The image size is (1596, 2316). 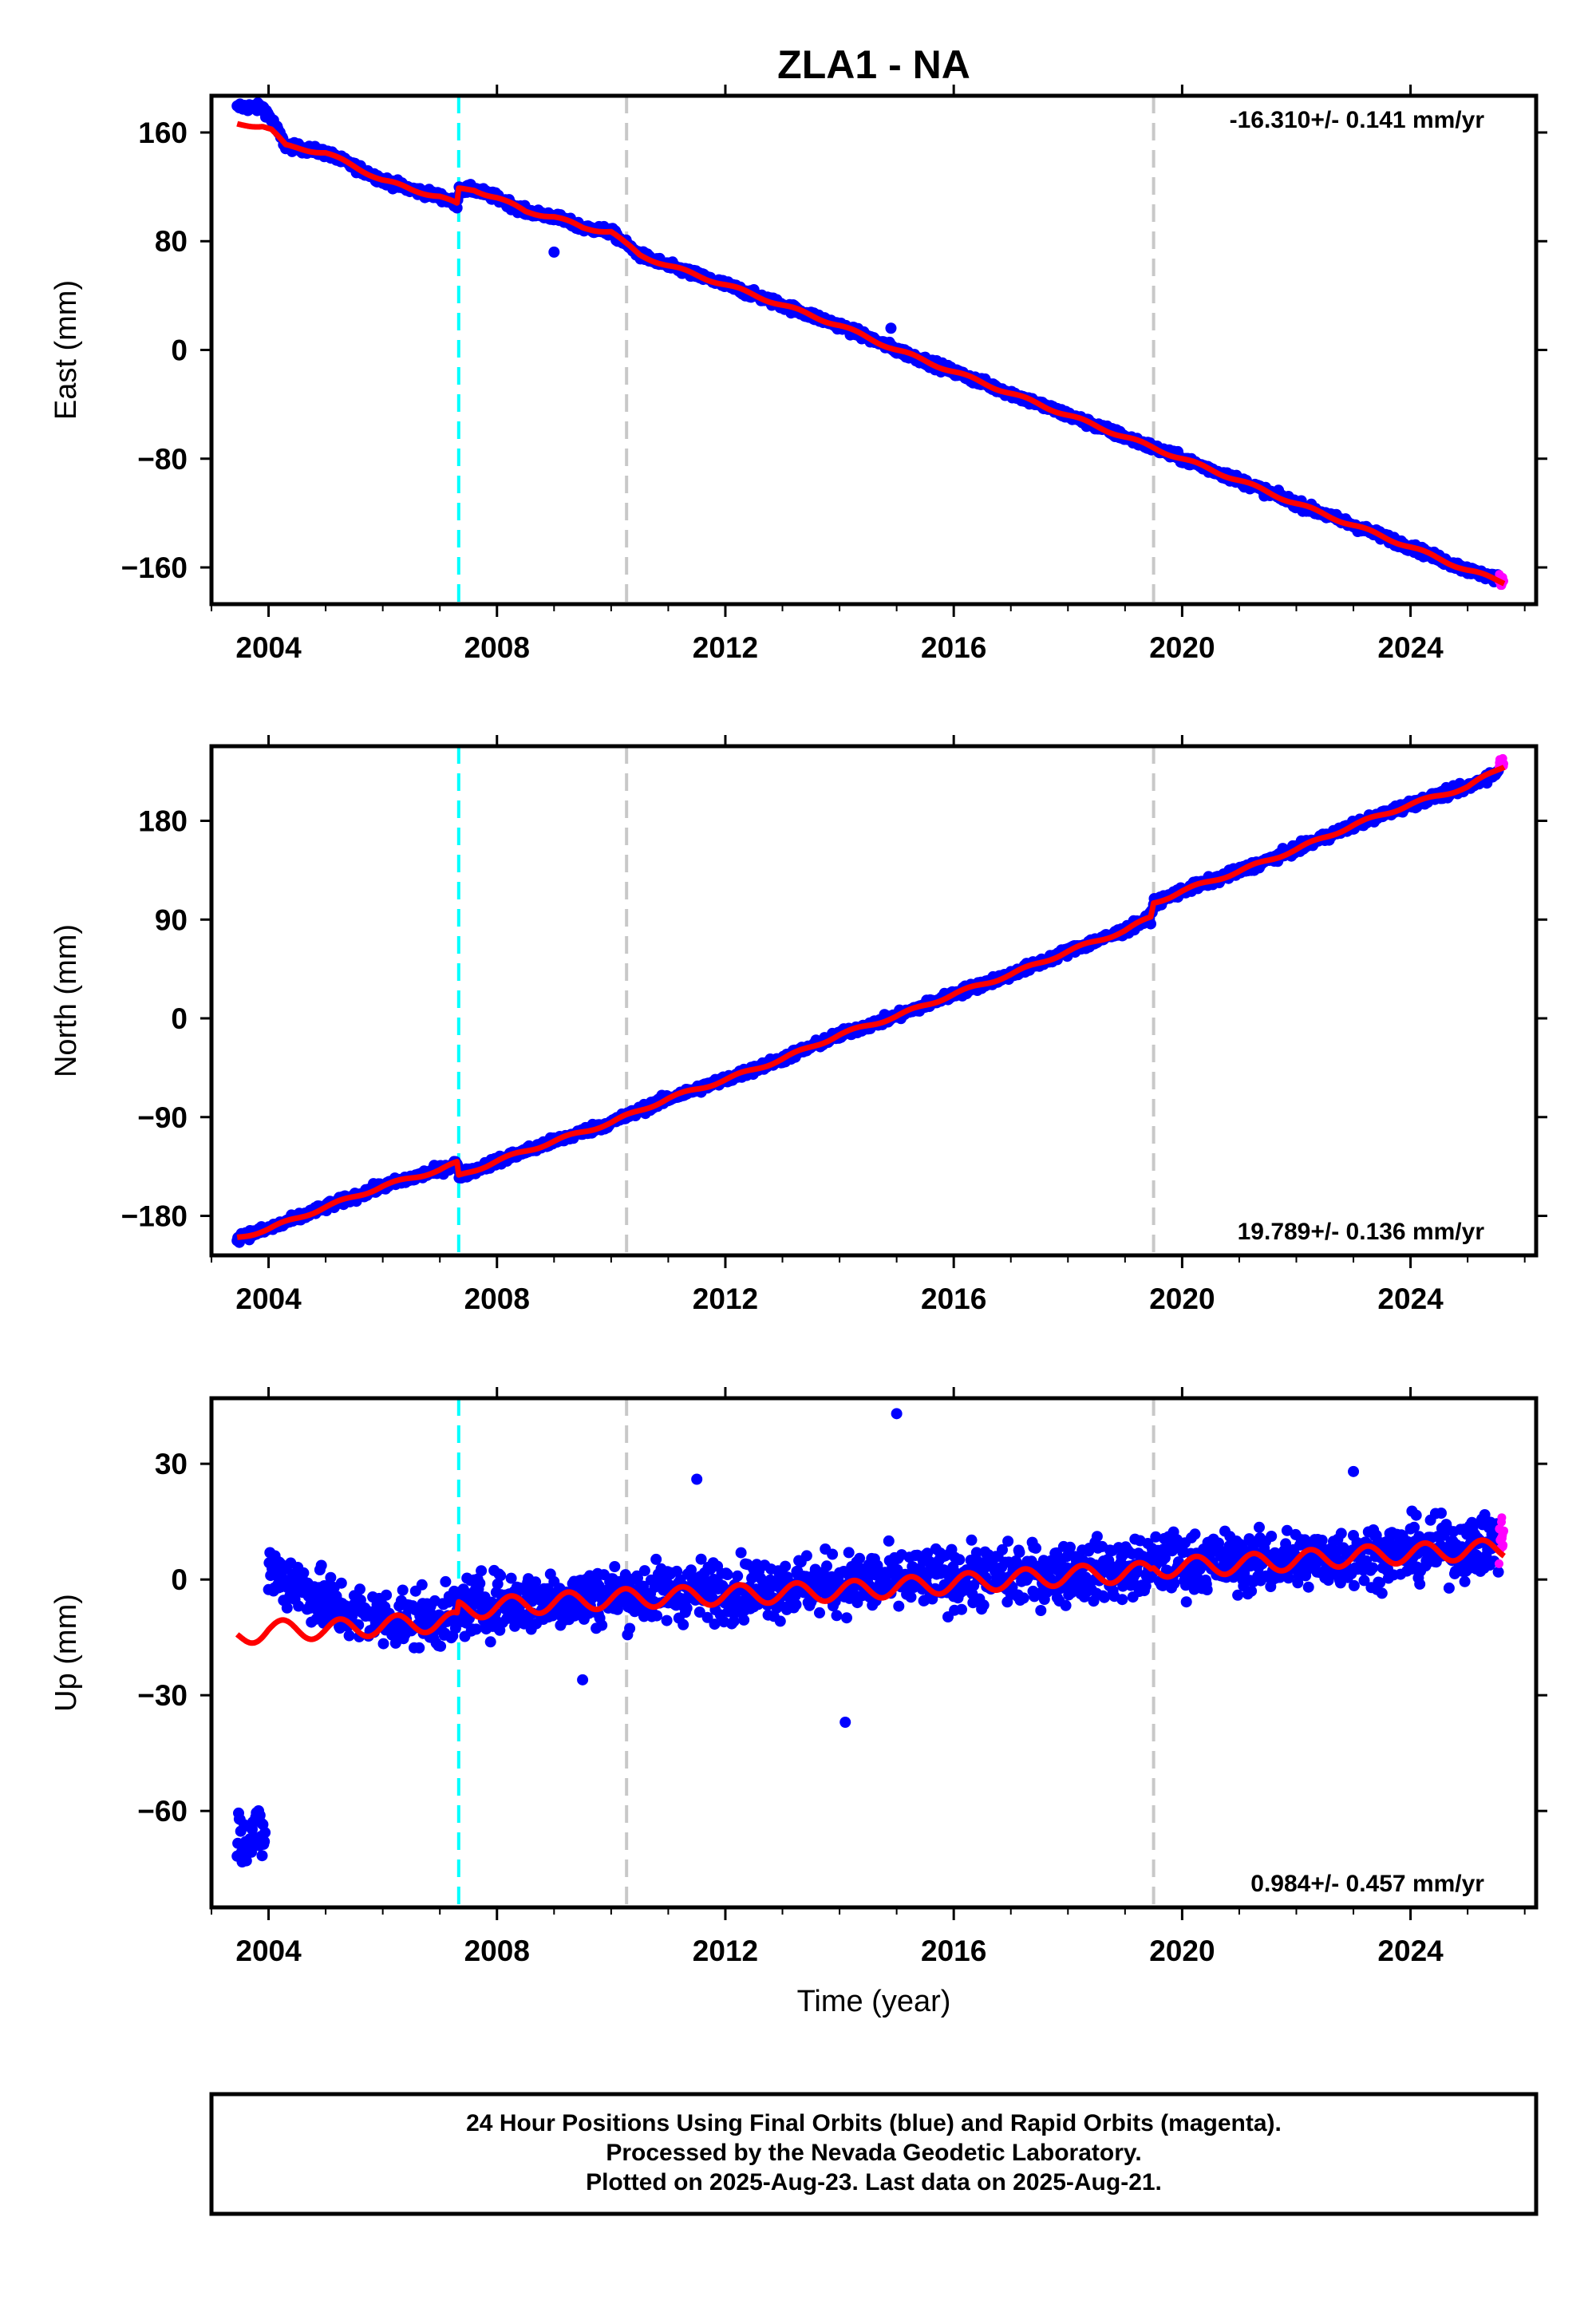 I want to click on rate-label: -16.310+/- 0.141 mm/yr, so click(x=1357, y=120).